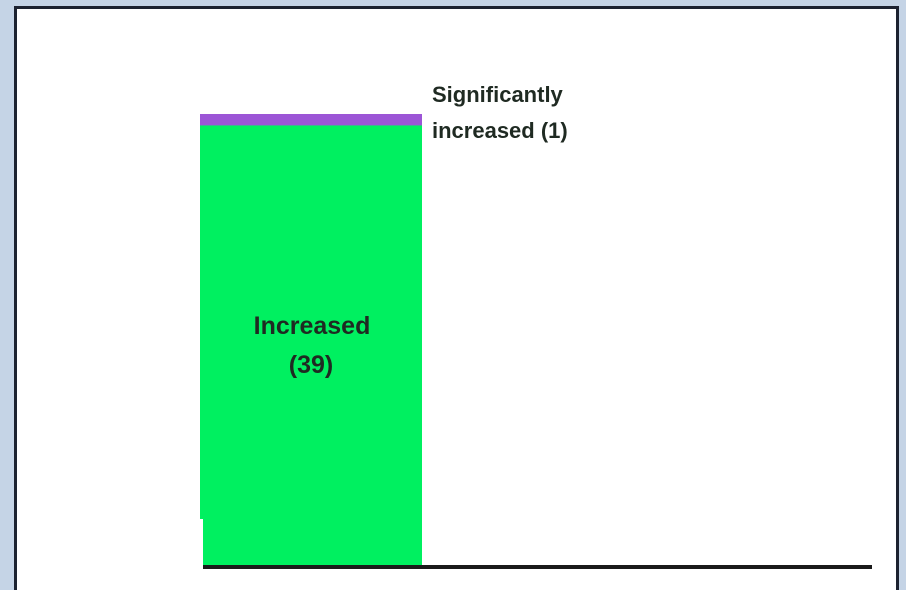 This screenshot has height=590, width=906. Describe the element at coordinates (311, 120) in the screenshot. I see `bar-significantly-increased` at that location.